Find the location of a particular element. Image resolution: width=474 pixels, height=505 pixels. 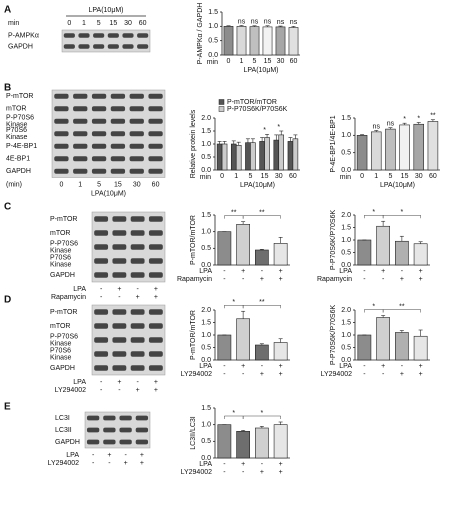

blot-footer: LPA(10μM) is located at coordinates (108, 193).